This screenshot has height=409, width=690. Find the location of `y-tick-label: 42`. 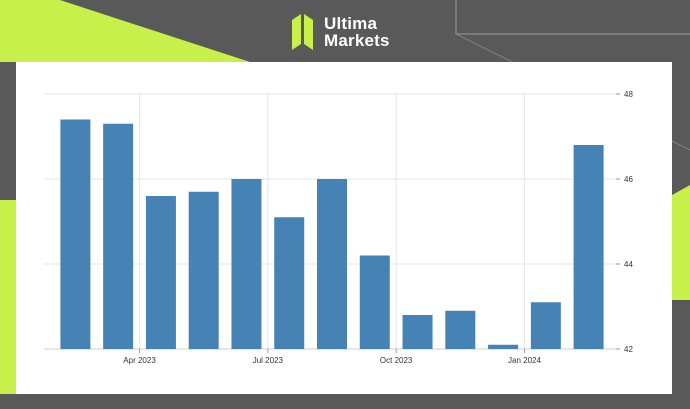

y-tick-label: 42 is located at coordinates (628, 349).